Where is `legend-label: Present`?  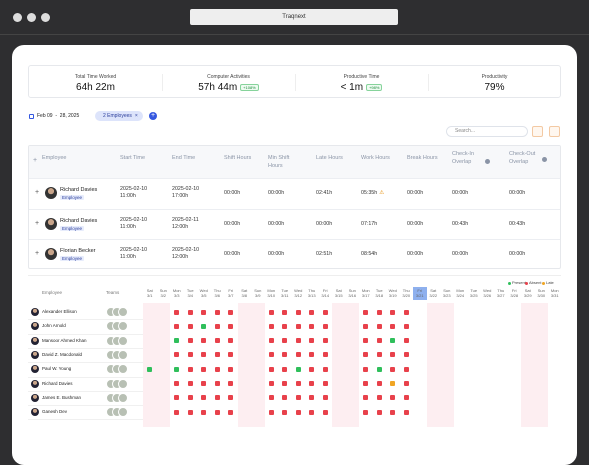 legend-label: Present is located at coordinates (519, 282).